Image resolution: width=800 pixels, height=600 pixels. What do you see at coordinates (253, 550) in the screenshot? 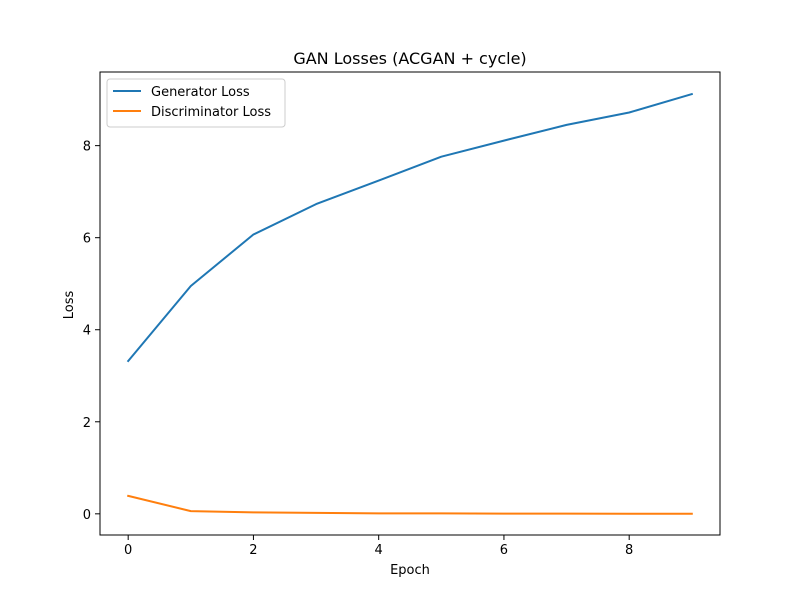
I see `x-tick-label: 2` at bounding box center [253, 550].